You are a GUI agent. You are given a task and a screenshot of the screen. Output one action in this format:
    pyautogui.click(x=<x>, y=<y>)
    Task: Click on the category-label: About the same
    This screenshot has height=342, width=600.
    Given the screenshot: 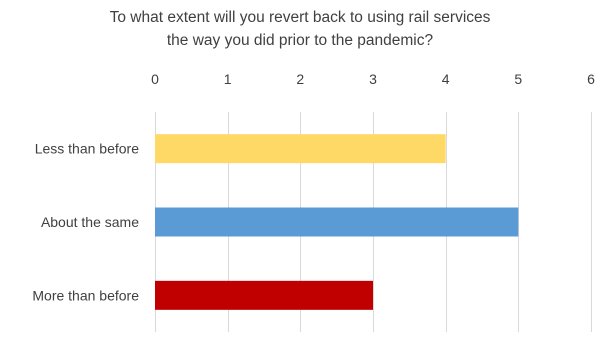 What is the action you would take?
    pyautogui.click(x=90, y=222)
    